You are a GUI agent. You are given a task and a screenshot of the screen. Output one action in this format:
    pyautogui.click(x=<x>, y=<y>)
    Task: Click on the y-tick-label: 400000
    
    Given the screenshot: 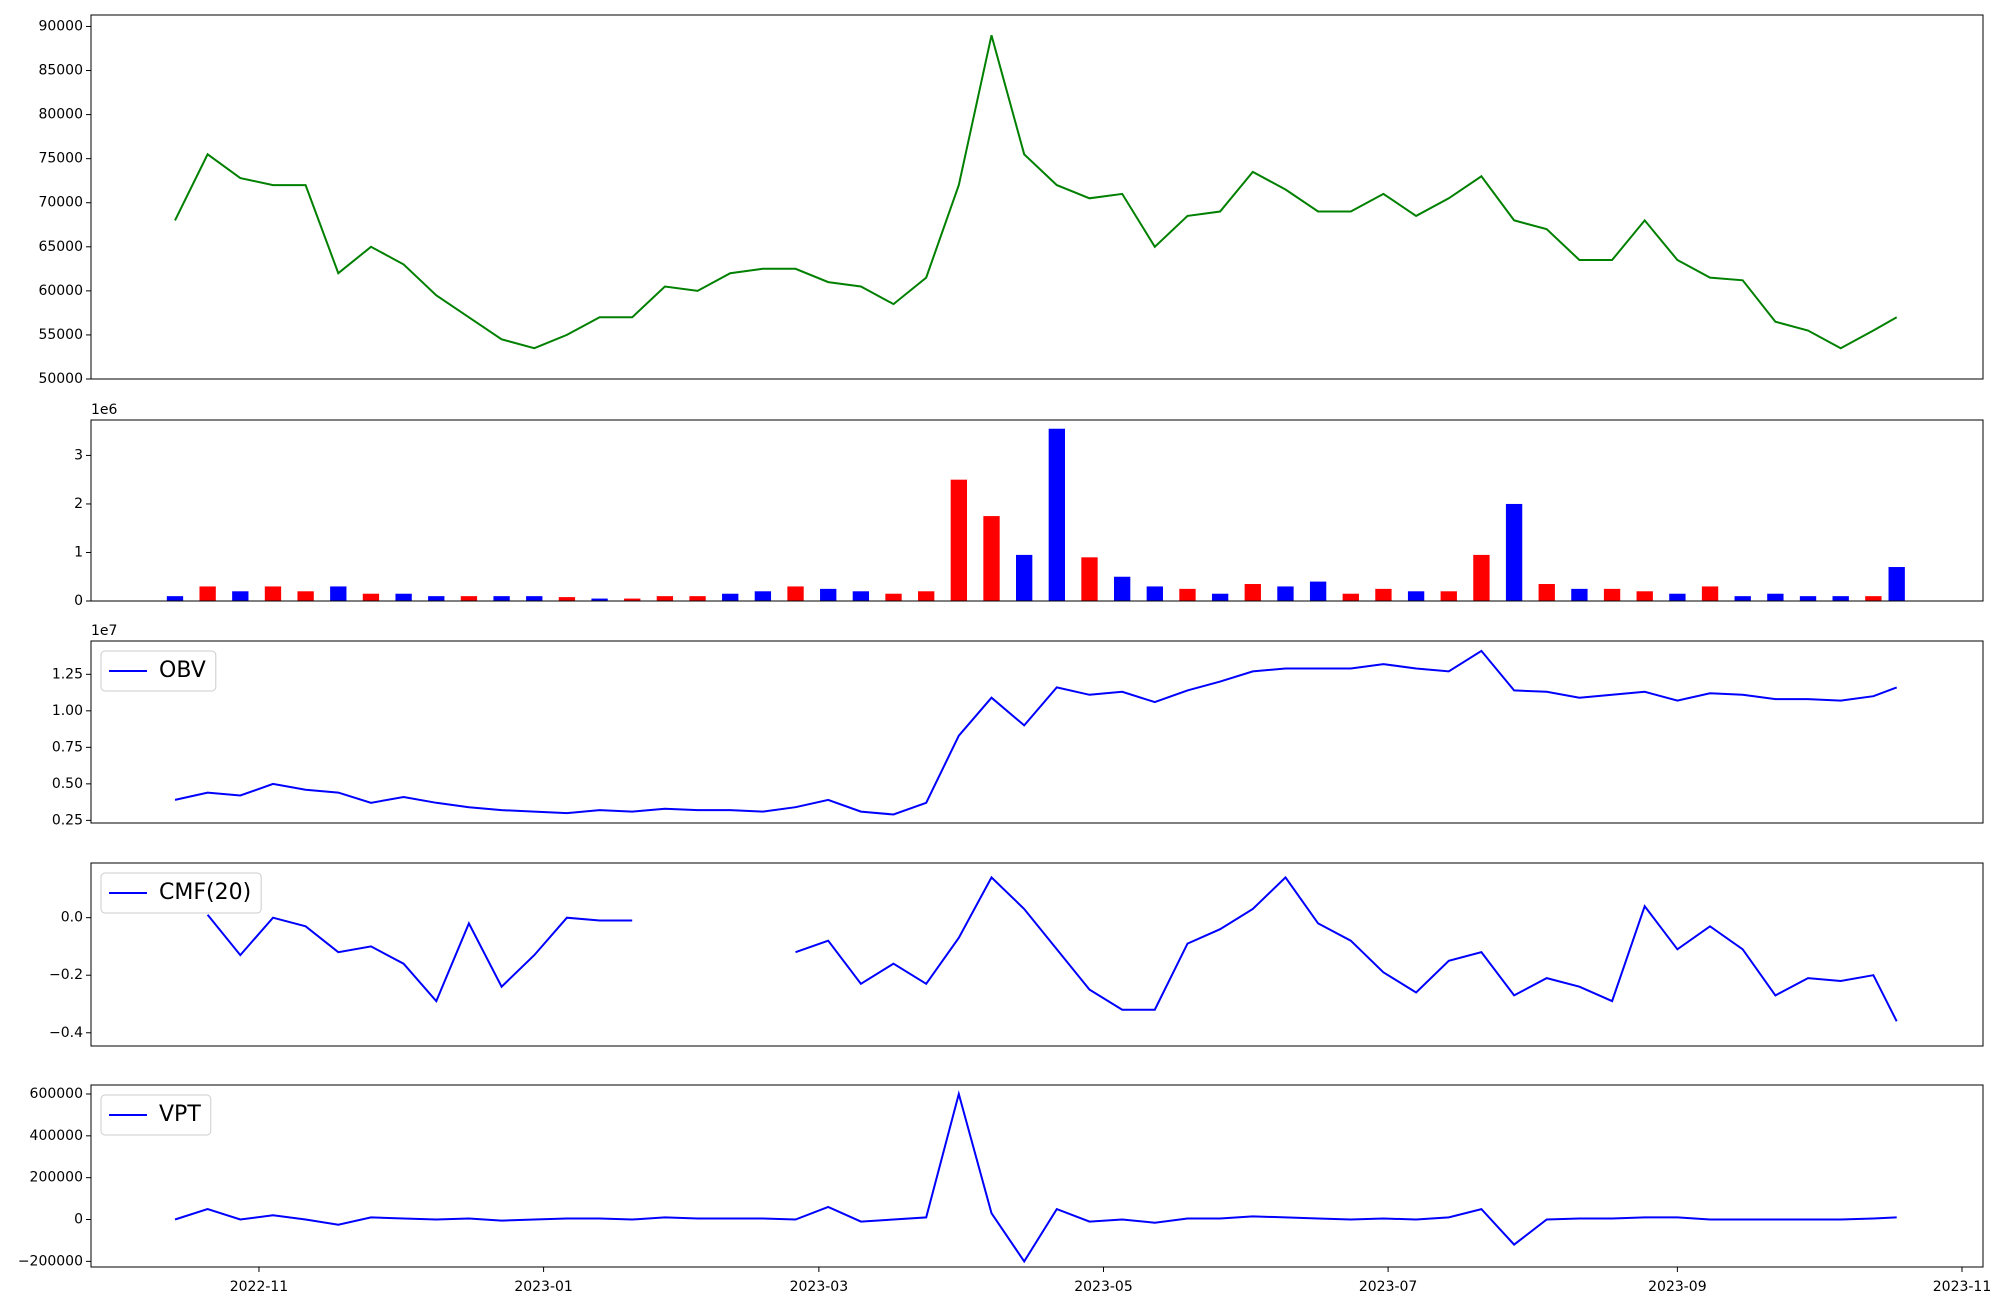 What is the action you would take?
    pyautogui.click(x=56, y=1136)
    